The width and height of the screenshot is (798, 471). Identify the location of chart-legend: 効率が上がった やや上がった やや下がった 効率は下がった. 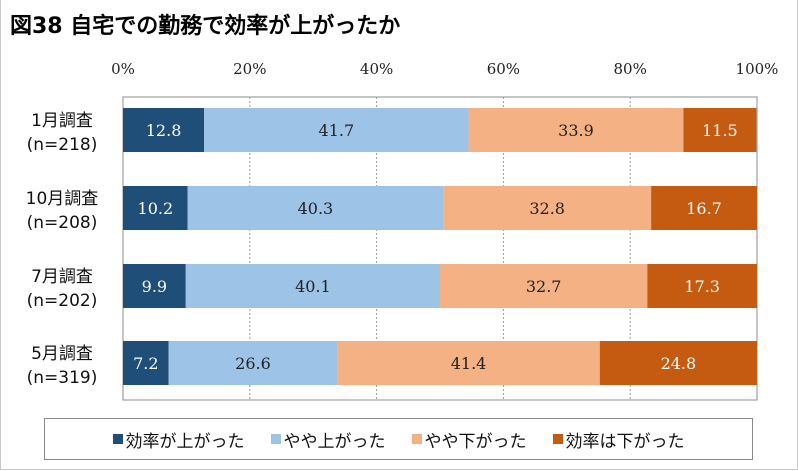
(398, 439).